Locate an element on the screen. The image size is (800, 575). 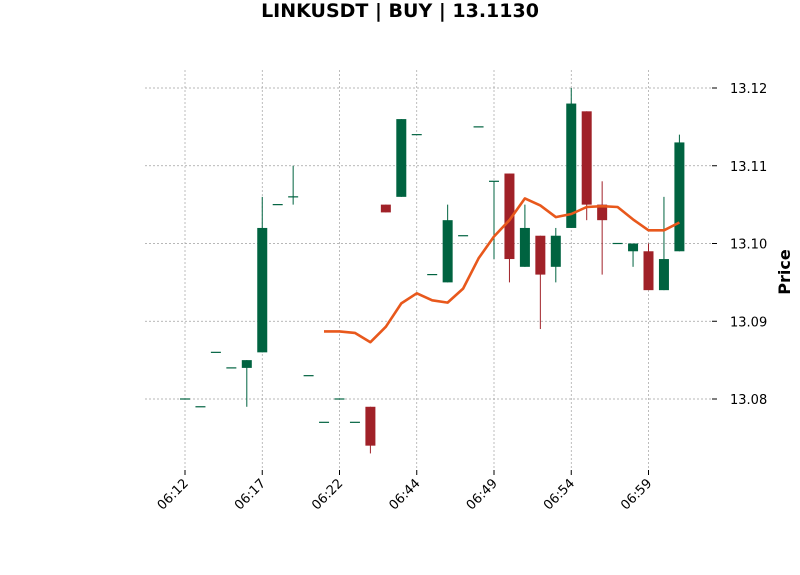
y-tick-label: 13.08 is located at coordinates (748, 400).